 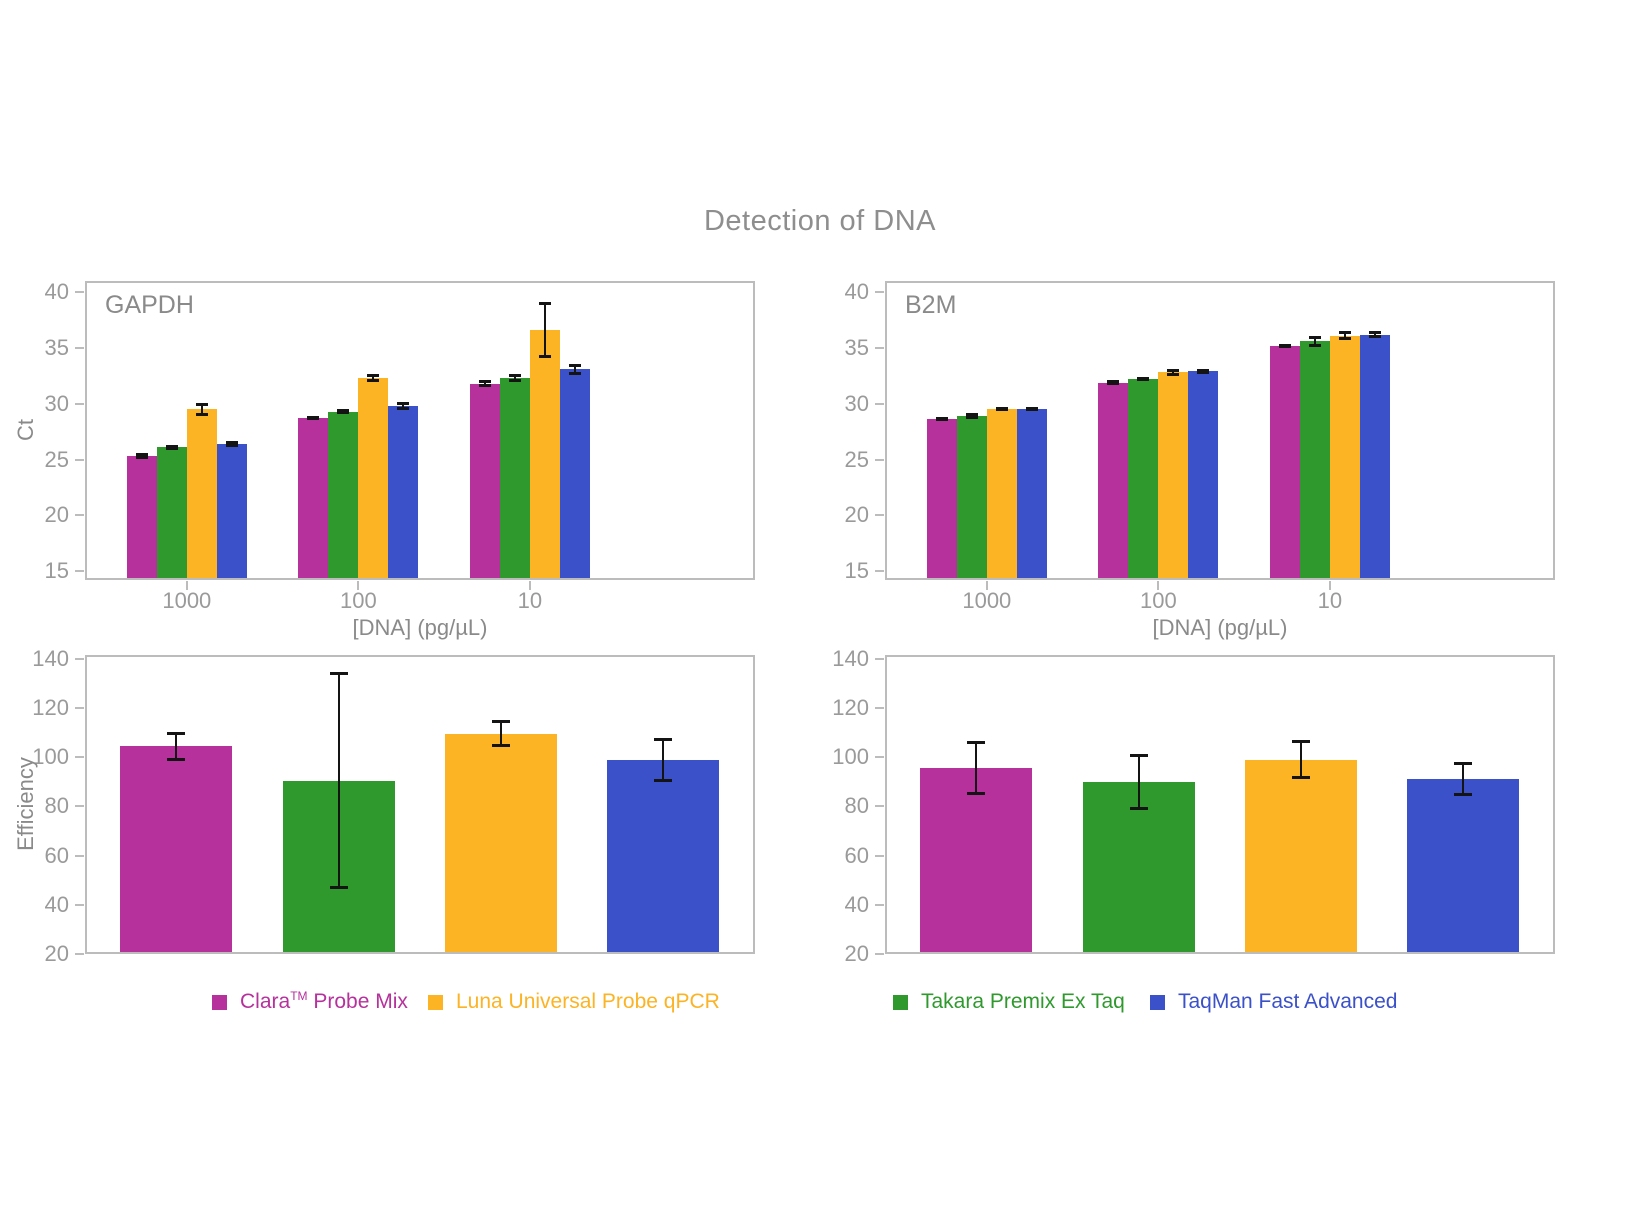 What do you see at coordinates (1023, 1001) in the screenshot?
I see `legend-text: Takara Premix Ex Taq` at bounding box center [1023, 1001].